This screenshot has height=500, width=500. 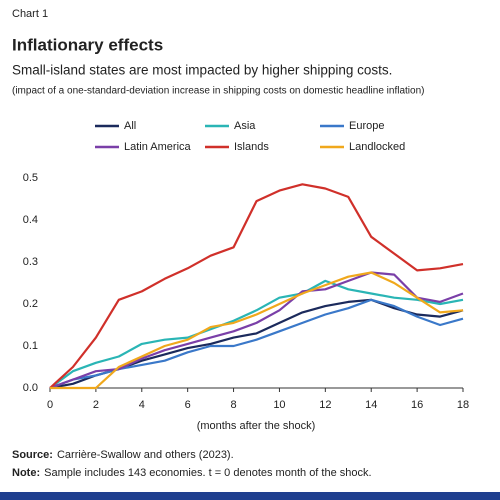 What do you see at coordinates (30, 262) in the screenshot?
I see `y-tick-label: 0.3` at bounding box center [30, 262].